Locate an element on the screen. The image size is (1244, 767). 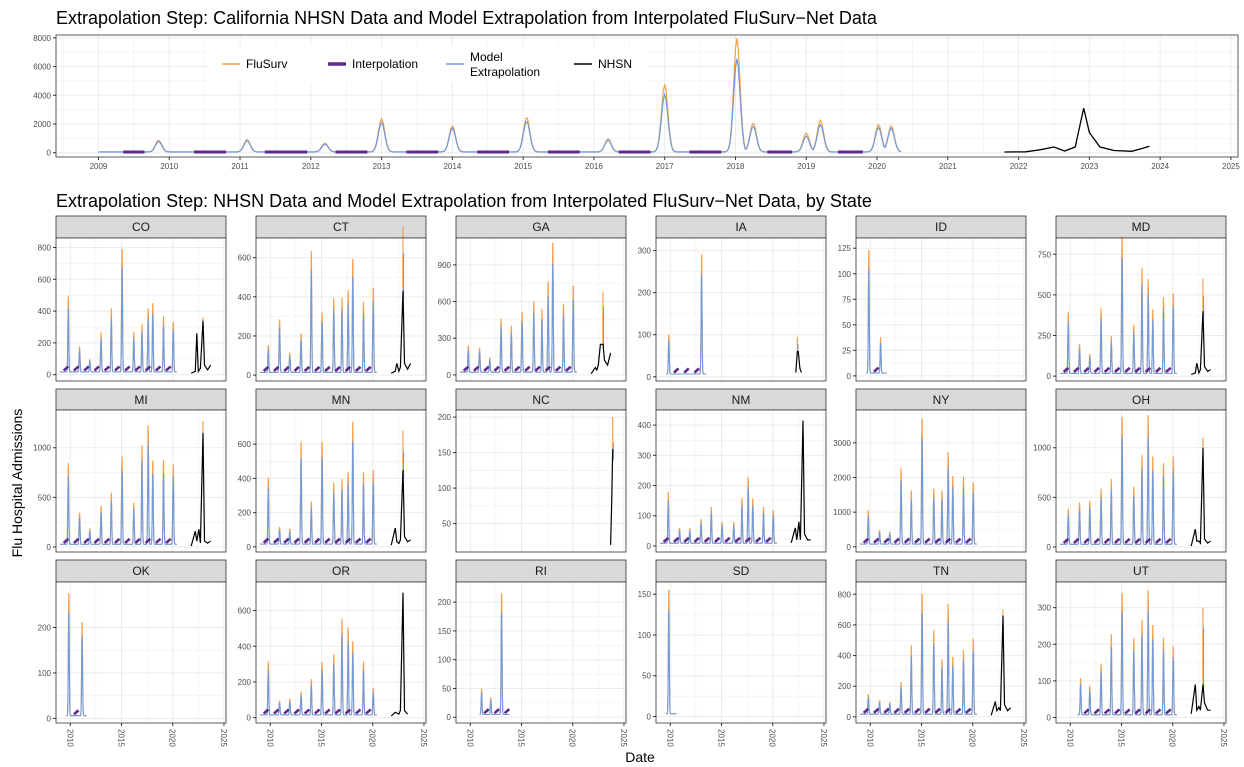
facet-strip-label: NM is located at coordinates (741, 400).